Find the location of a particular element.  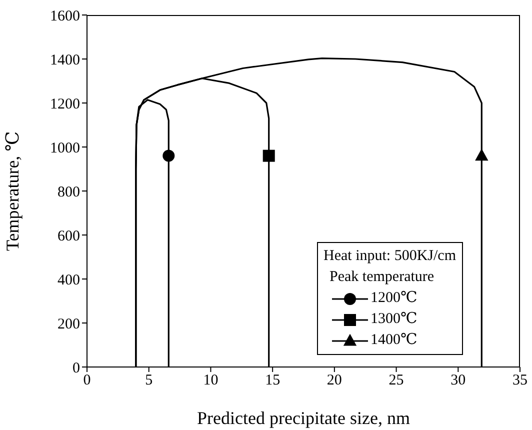

y-tick-label: 1400 is located at coordinates (65, 60).